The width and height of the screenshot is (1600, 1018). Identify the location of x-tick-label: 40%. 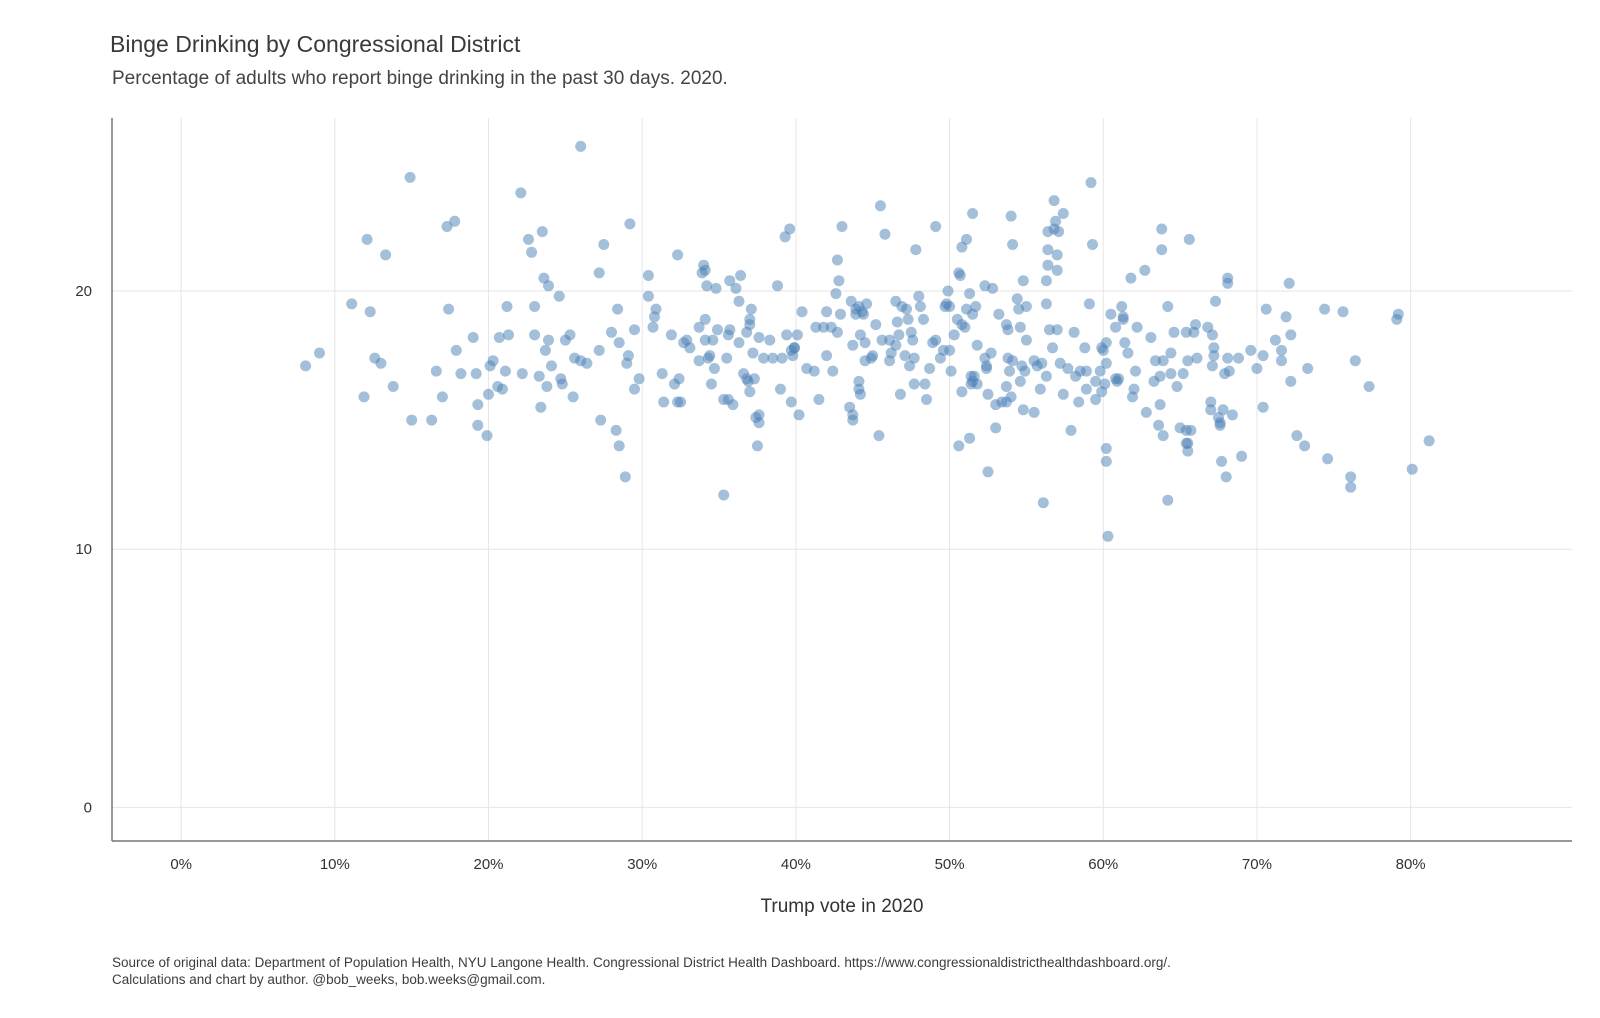
(796, 864).